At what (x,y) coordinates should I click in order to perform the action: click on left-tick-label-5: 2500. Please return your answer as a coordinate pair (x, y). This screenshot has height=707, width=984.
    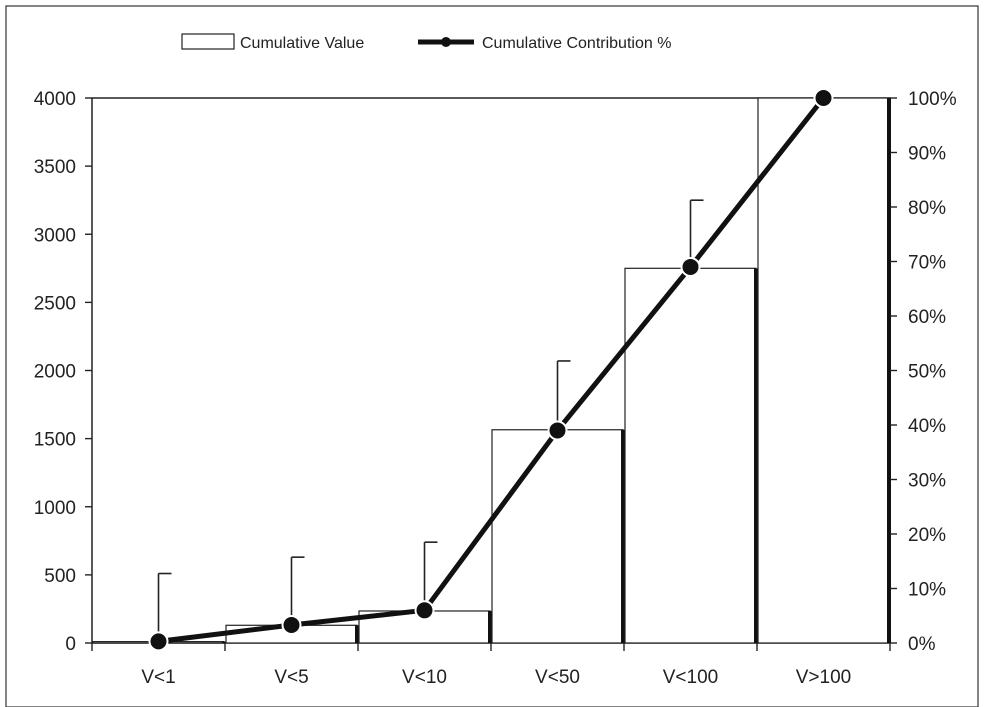
    Looking at the image, I should click on (55, 303).